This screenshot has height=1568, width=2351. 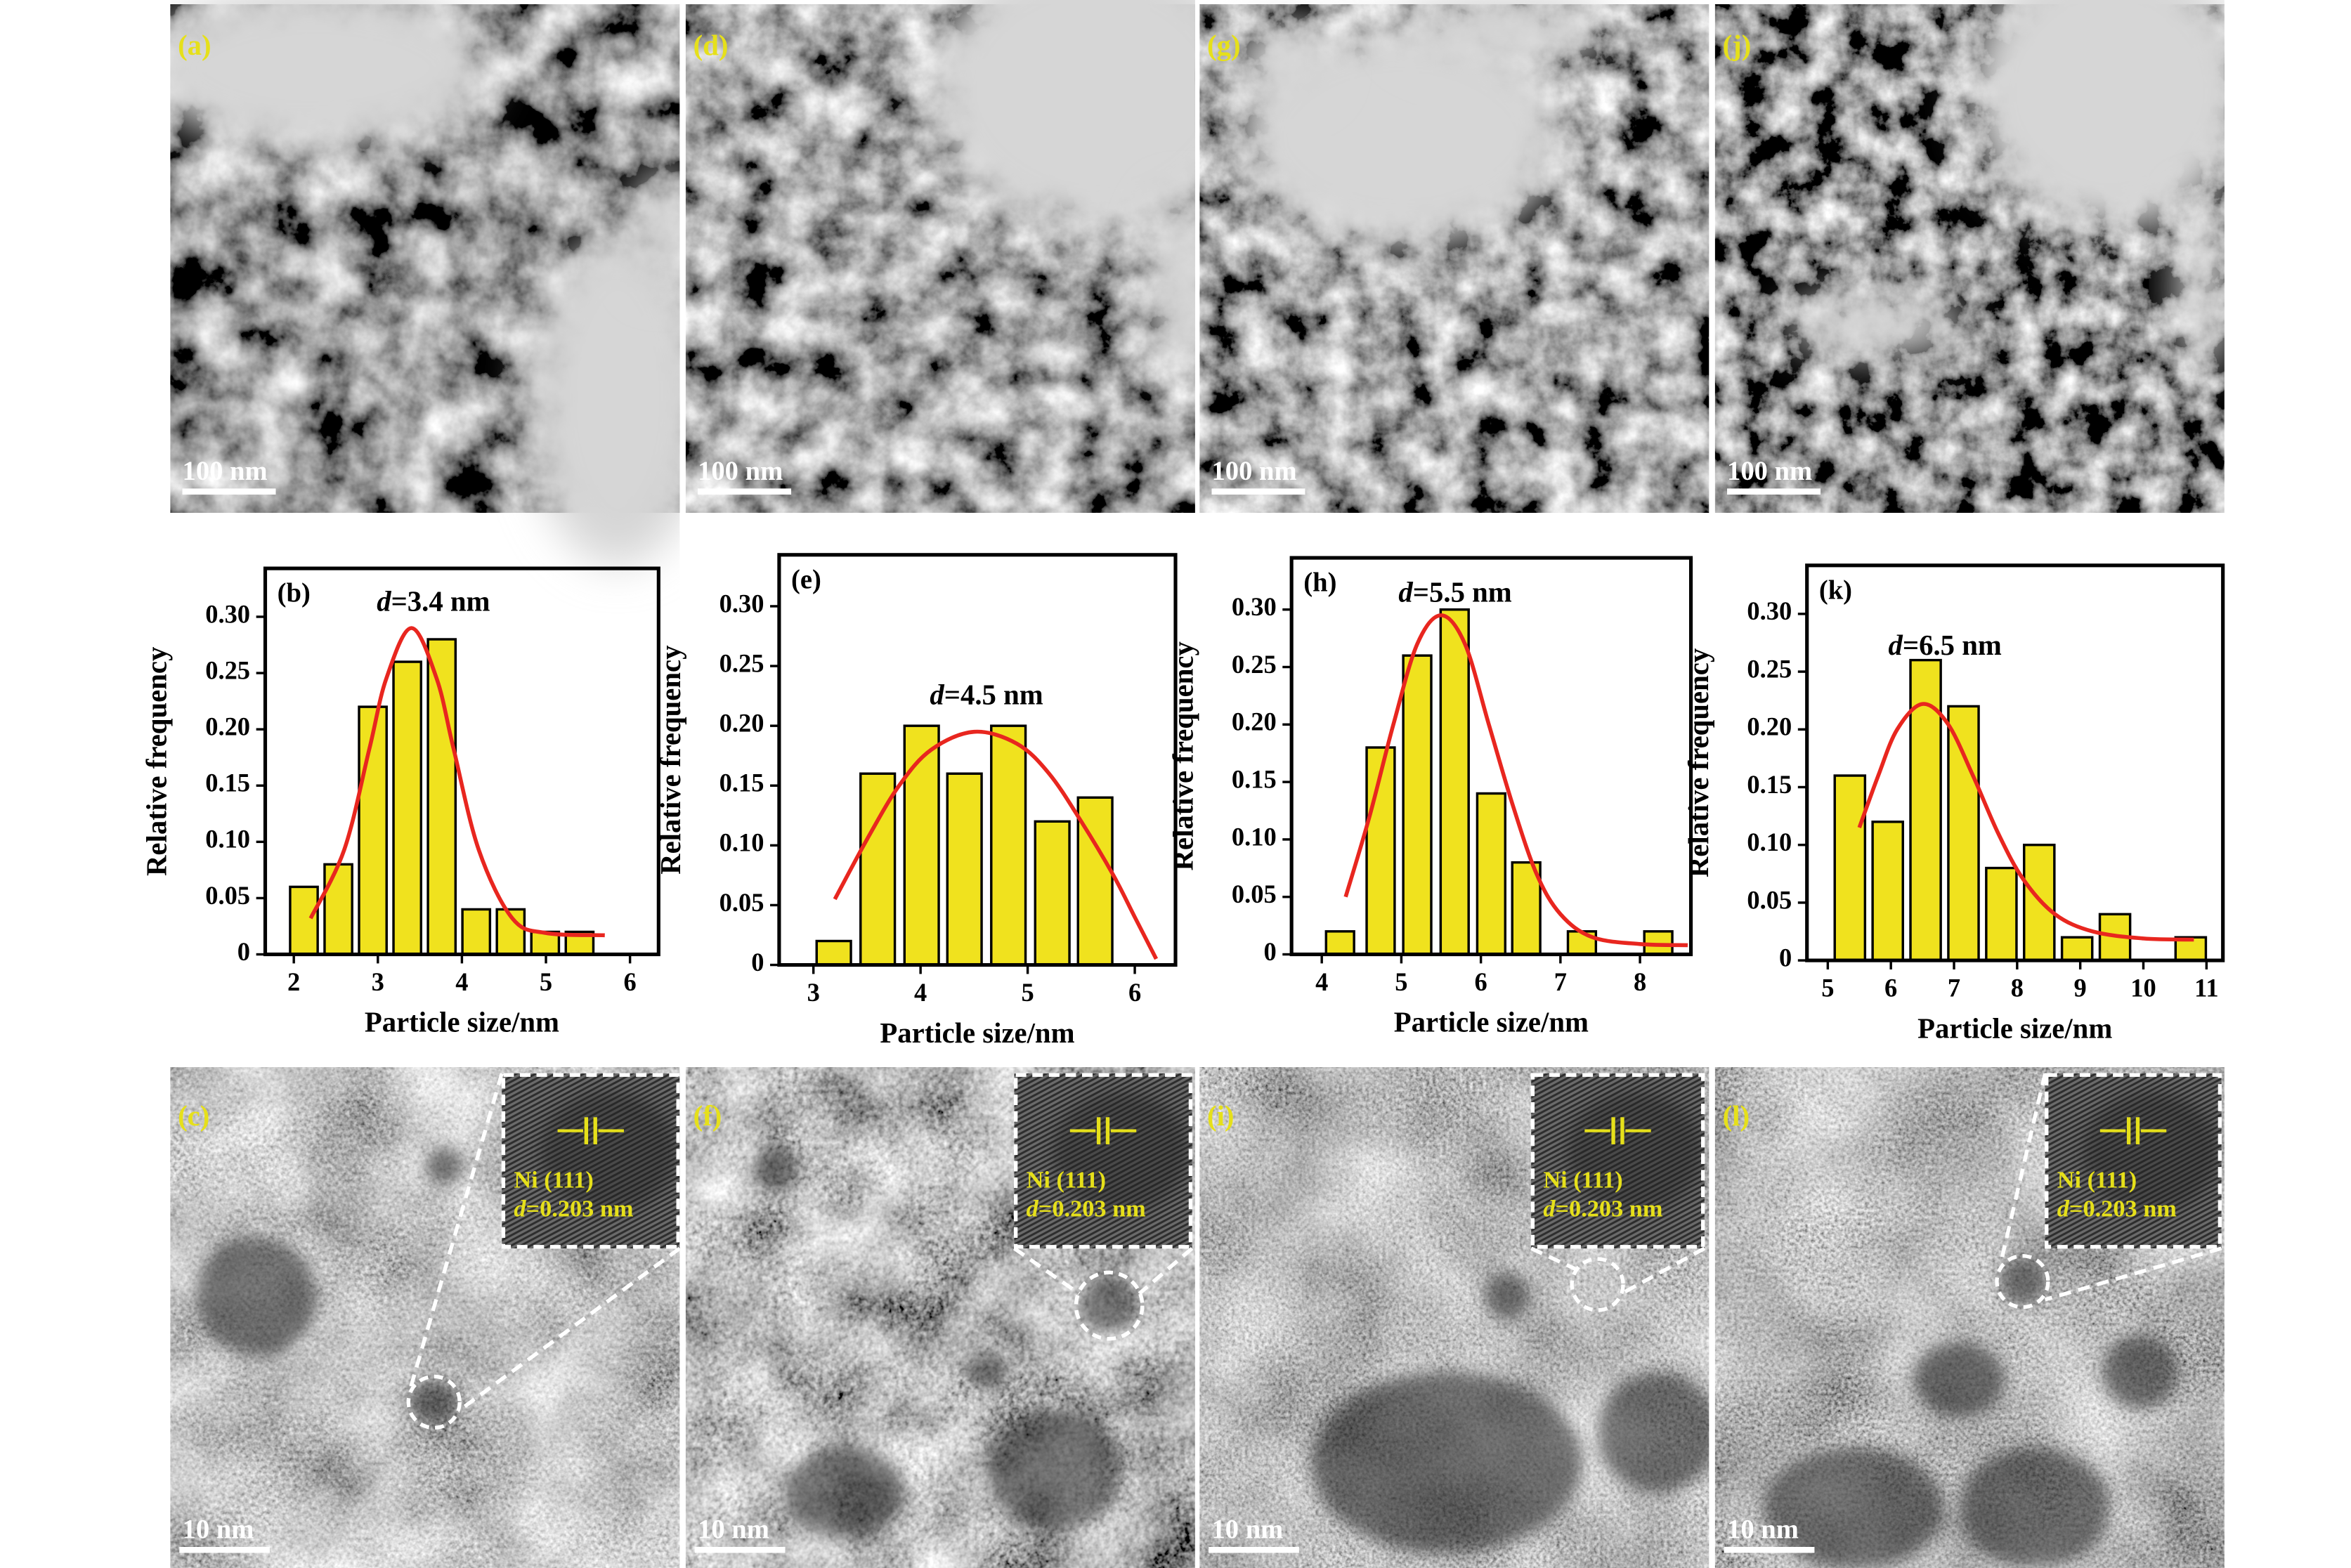 I want to click on annotation-value: =4.5 nm, so click(x=994, y=695).